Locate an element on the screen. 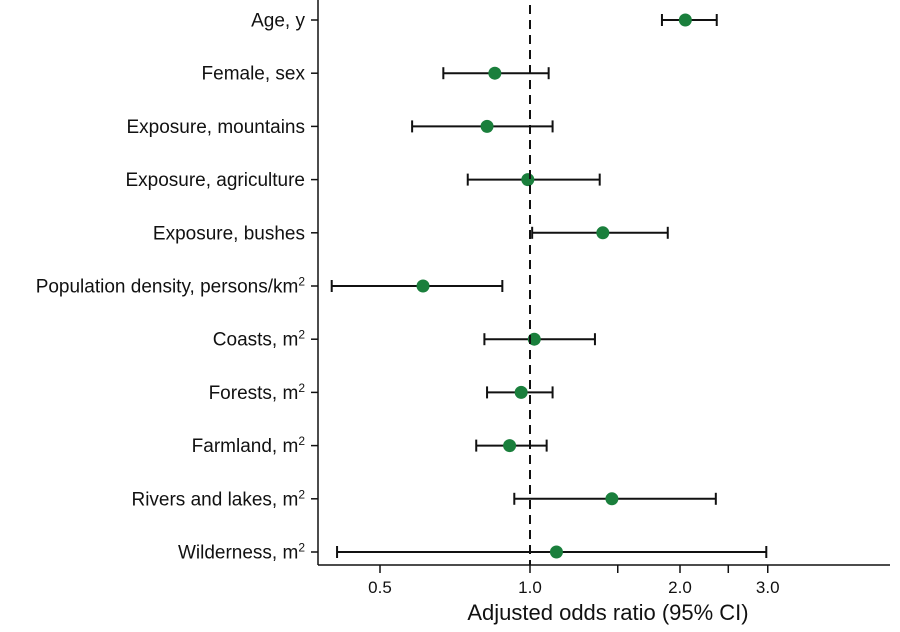 This screenshot has height=632, width=900. forest-row: Exposure, agriculture is located at coordinates (363, 180).